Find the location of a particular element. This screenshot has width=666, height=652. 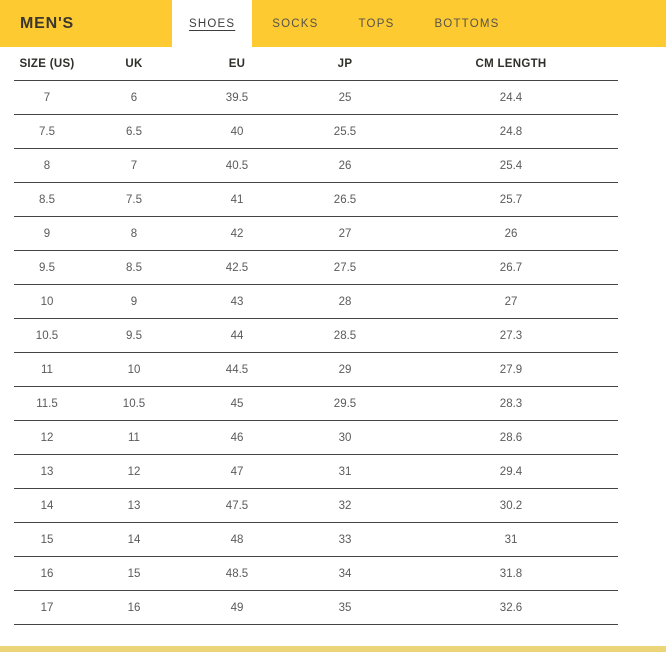

table-row: 12 11 46 30 28.6 is located at coordinates (316, 437).